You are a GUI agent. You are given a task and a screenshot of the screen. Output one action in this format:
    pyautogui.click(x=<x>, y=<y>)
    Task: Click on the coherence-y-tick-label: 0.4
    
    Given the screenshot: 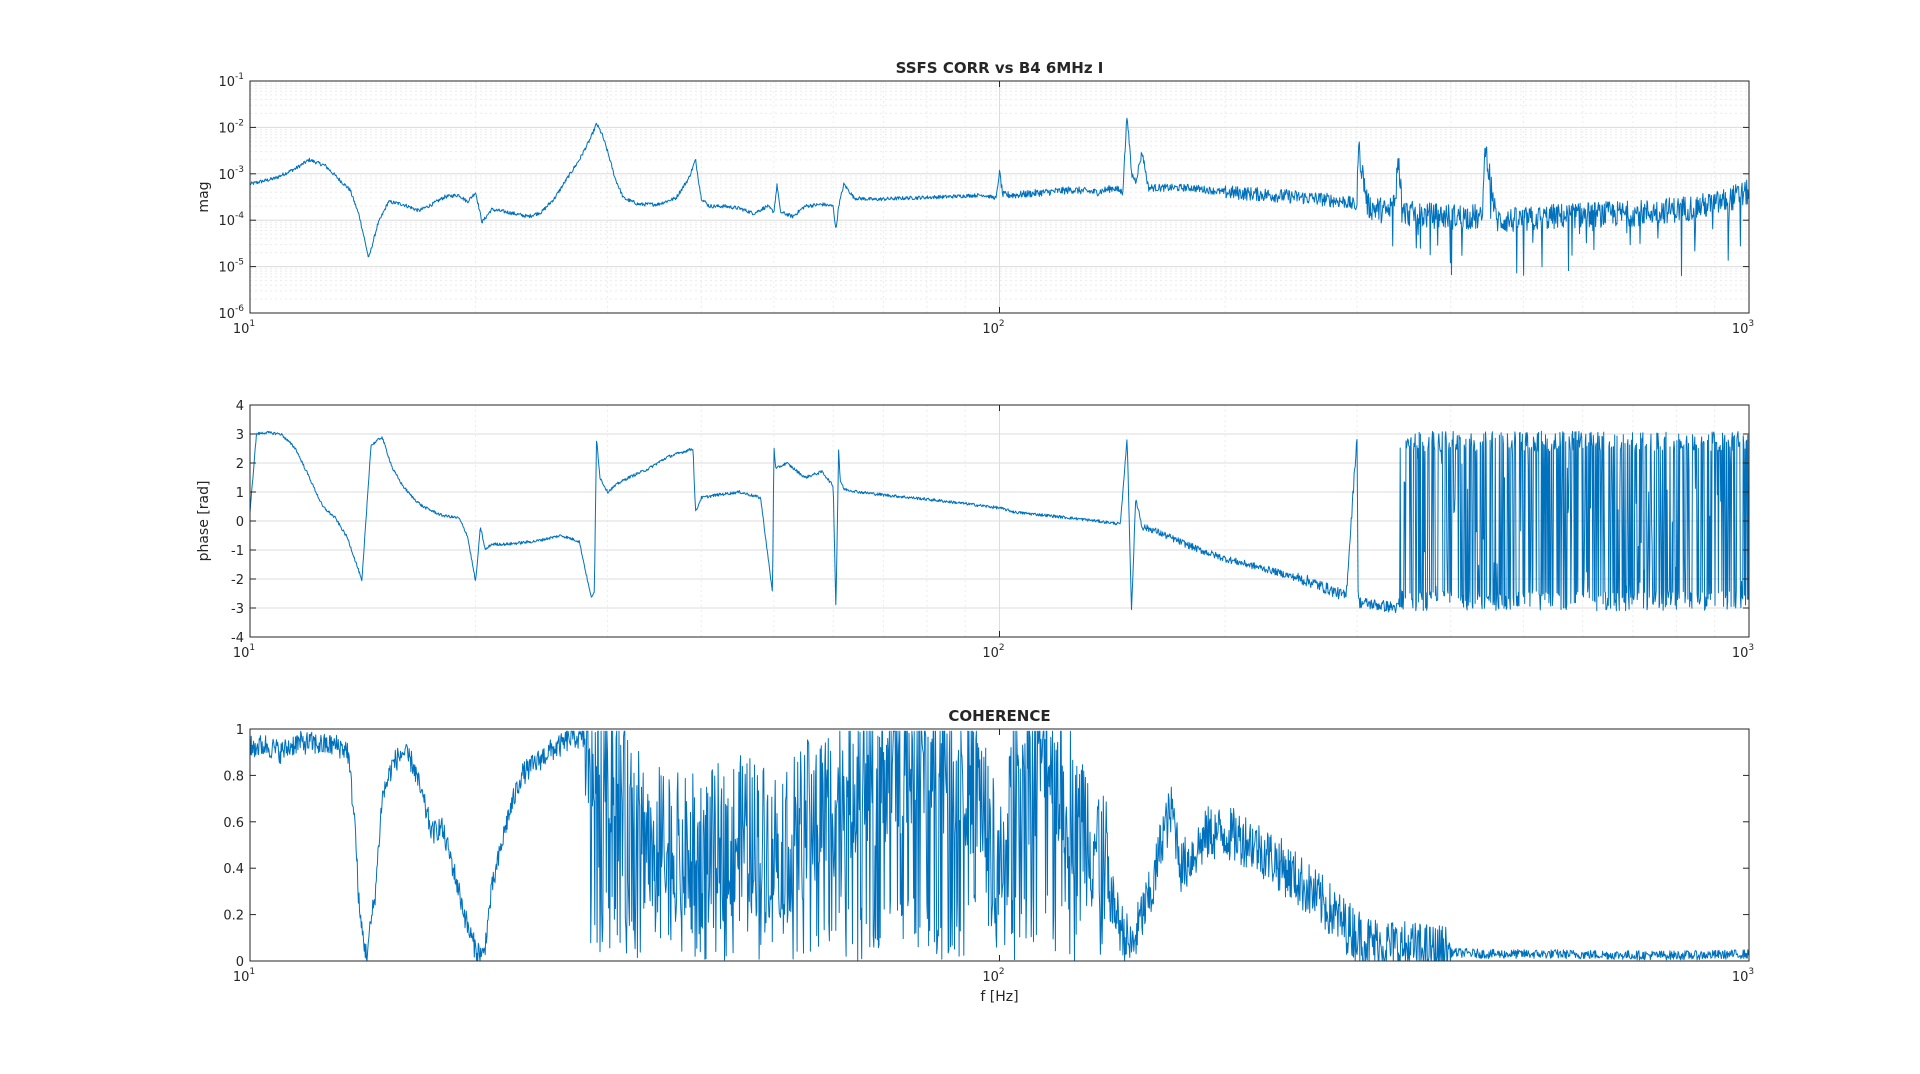 What is the action you would take?
    pyautogui.click(x=233, y=869)
    